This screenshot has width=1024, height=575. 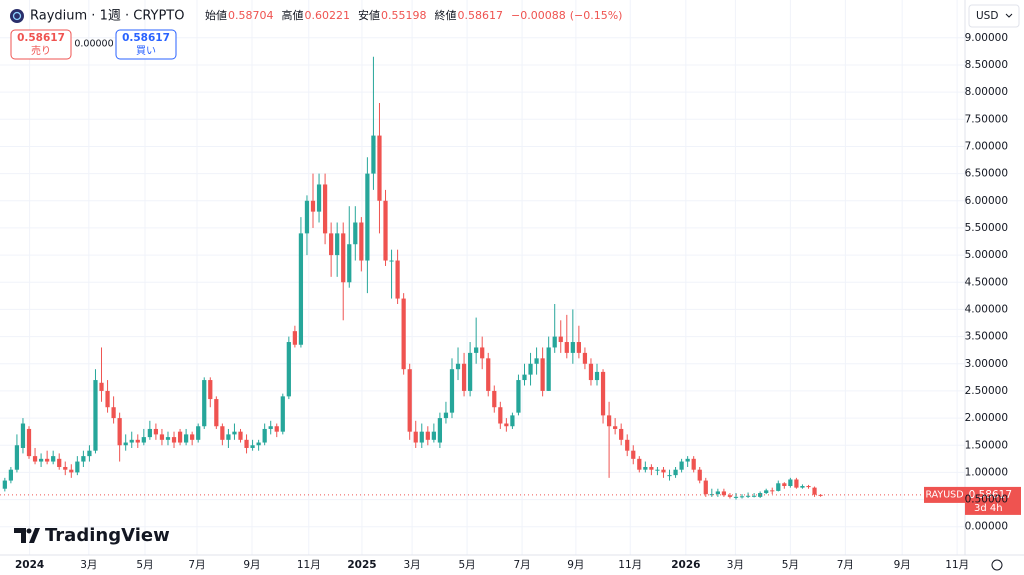 What do you see at coordinates (986, 500) in the screenshot?
I see `y-tick-label: 0.50000` at bounding box center [986, 500].